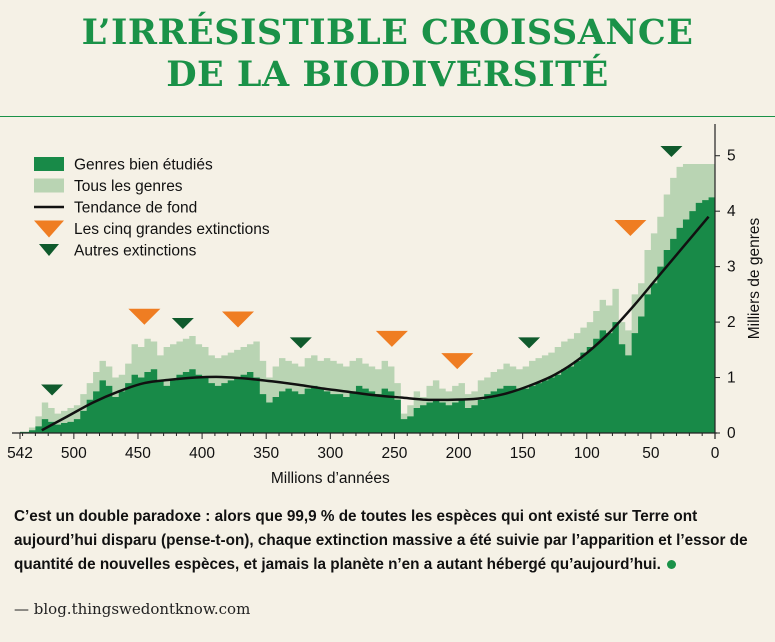 This screenshot has height=642, width=775. Describe the element at coordinates (330, 478) in the screenshot. I see `x-axis-label: Millions d’années` at that location.